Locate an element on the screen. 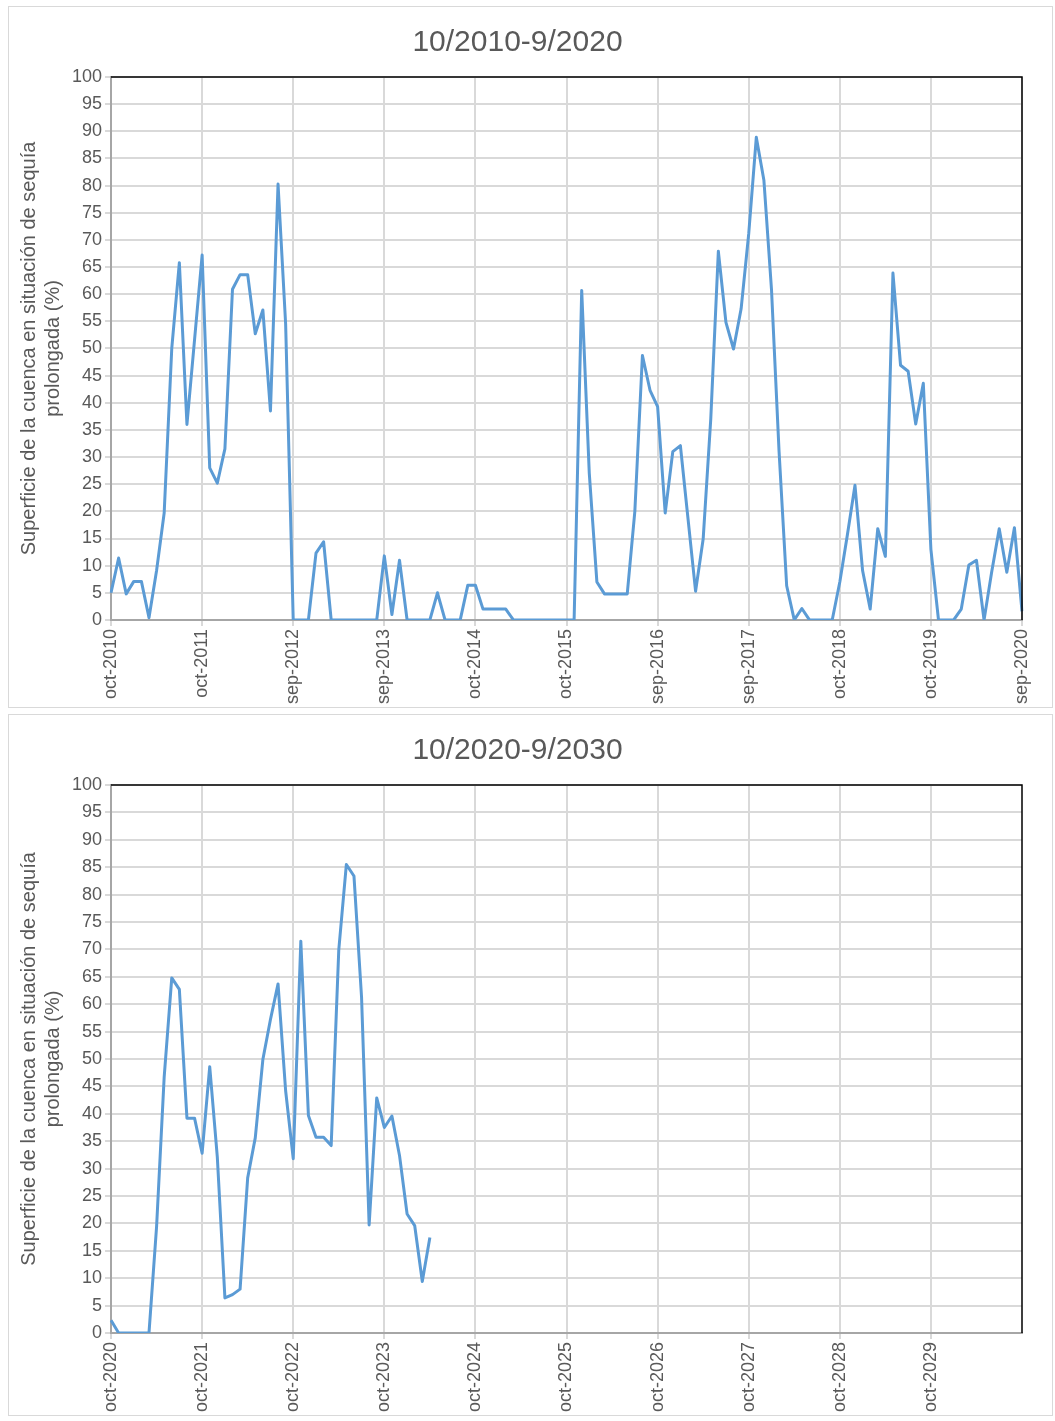  x-tick-label: sep-2012 is located at coordinates (292, 666).